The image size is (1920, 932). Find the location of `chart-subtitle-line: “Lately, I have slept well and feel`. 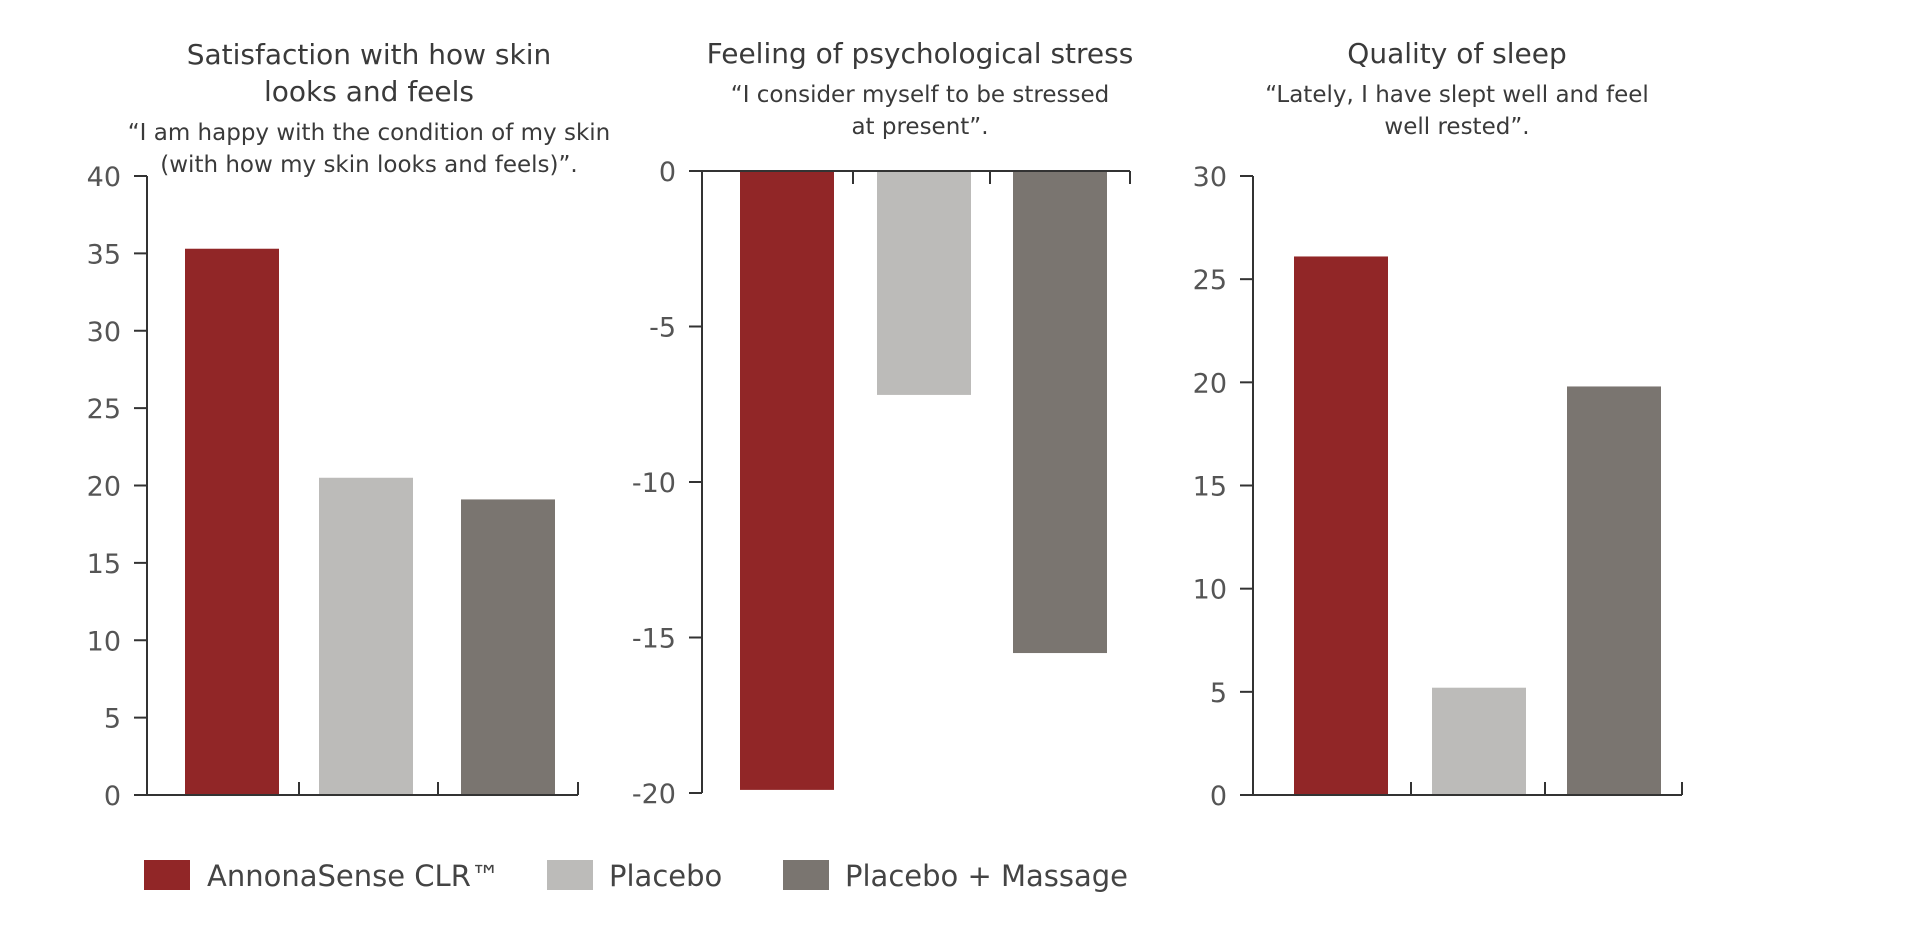

chart-subtitle-line: “Lately, I have slept well and feel is located at coordinates (1457, 95).